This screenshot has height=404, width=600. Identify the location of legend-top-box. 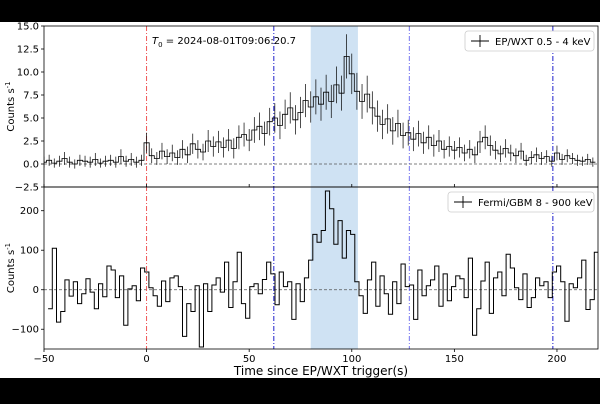
(529, 41).